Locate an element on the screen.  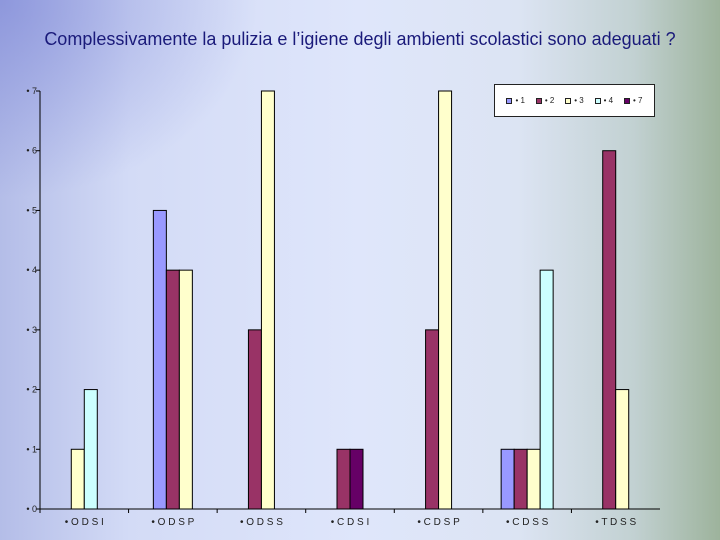
legend-item: 2 is located at coordinates (544, 100).